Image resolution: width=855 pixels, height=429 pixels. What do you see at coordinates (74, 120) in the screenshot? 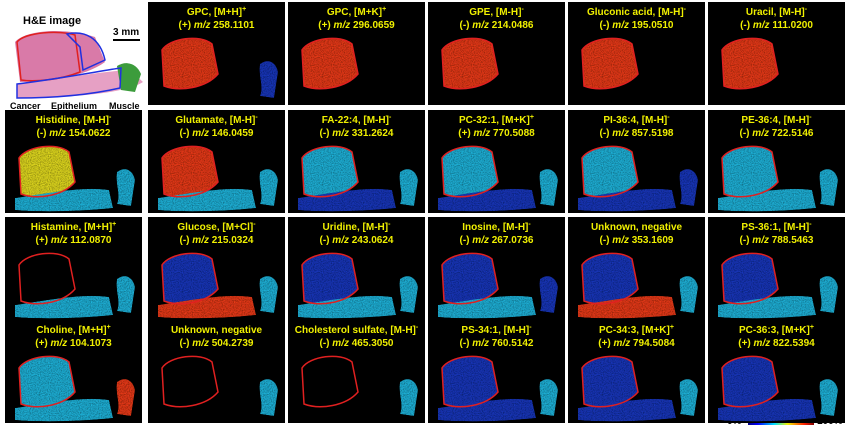
I see `ion-name: Histidine, [M-H]-` at bounding box center [74, 120].